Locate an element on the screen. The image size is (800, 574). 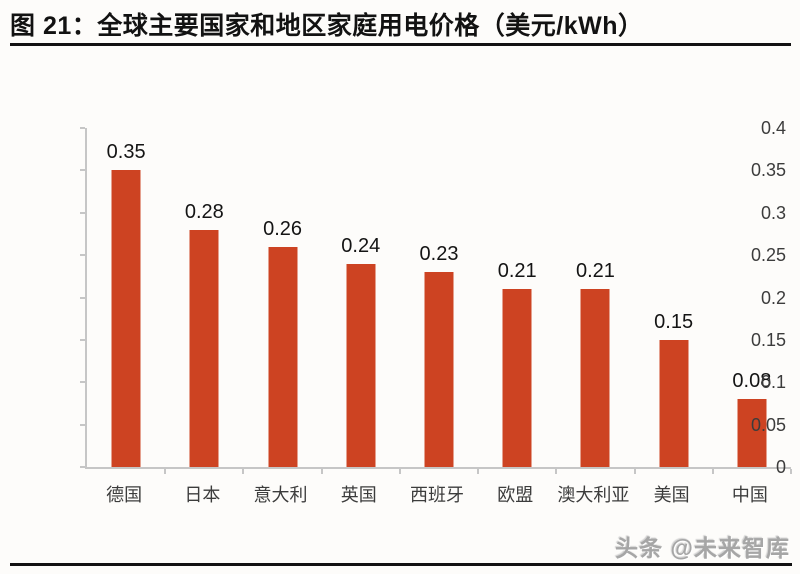
bar-value-label: 0.08 is located at coordinates (752, 381).